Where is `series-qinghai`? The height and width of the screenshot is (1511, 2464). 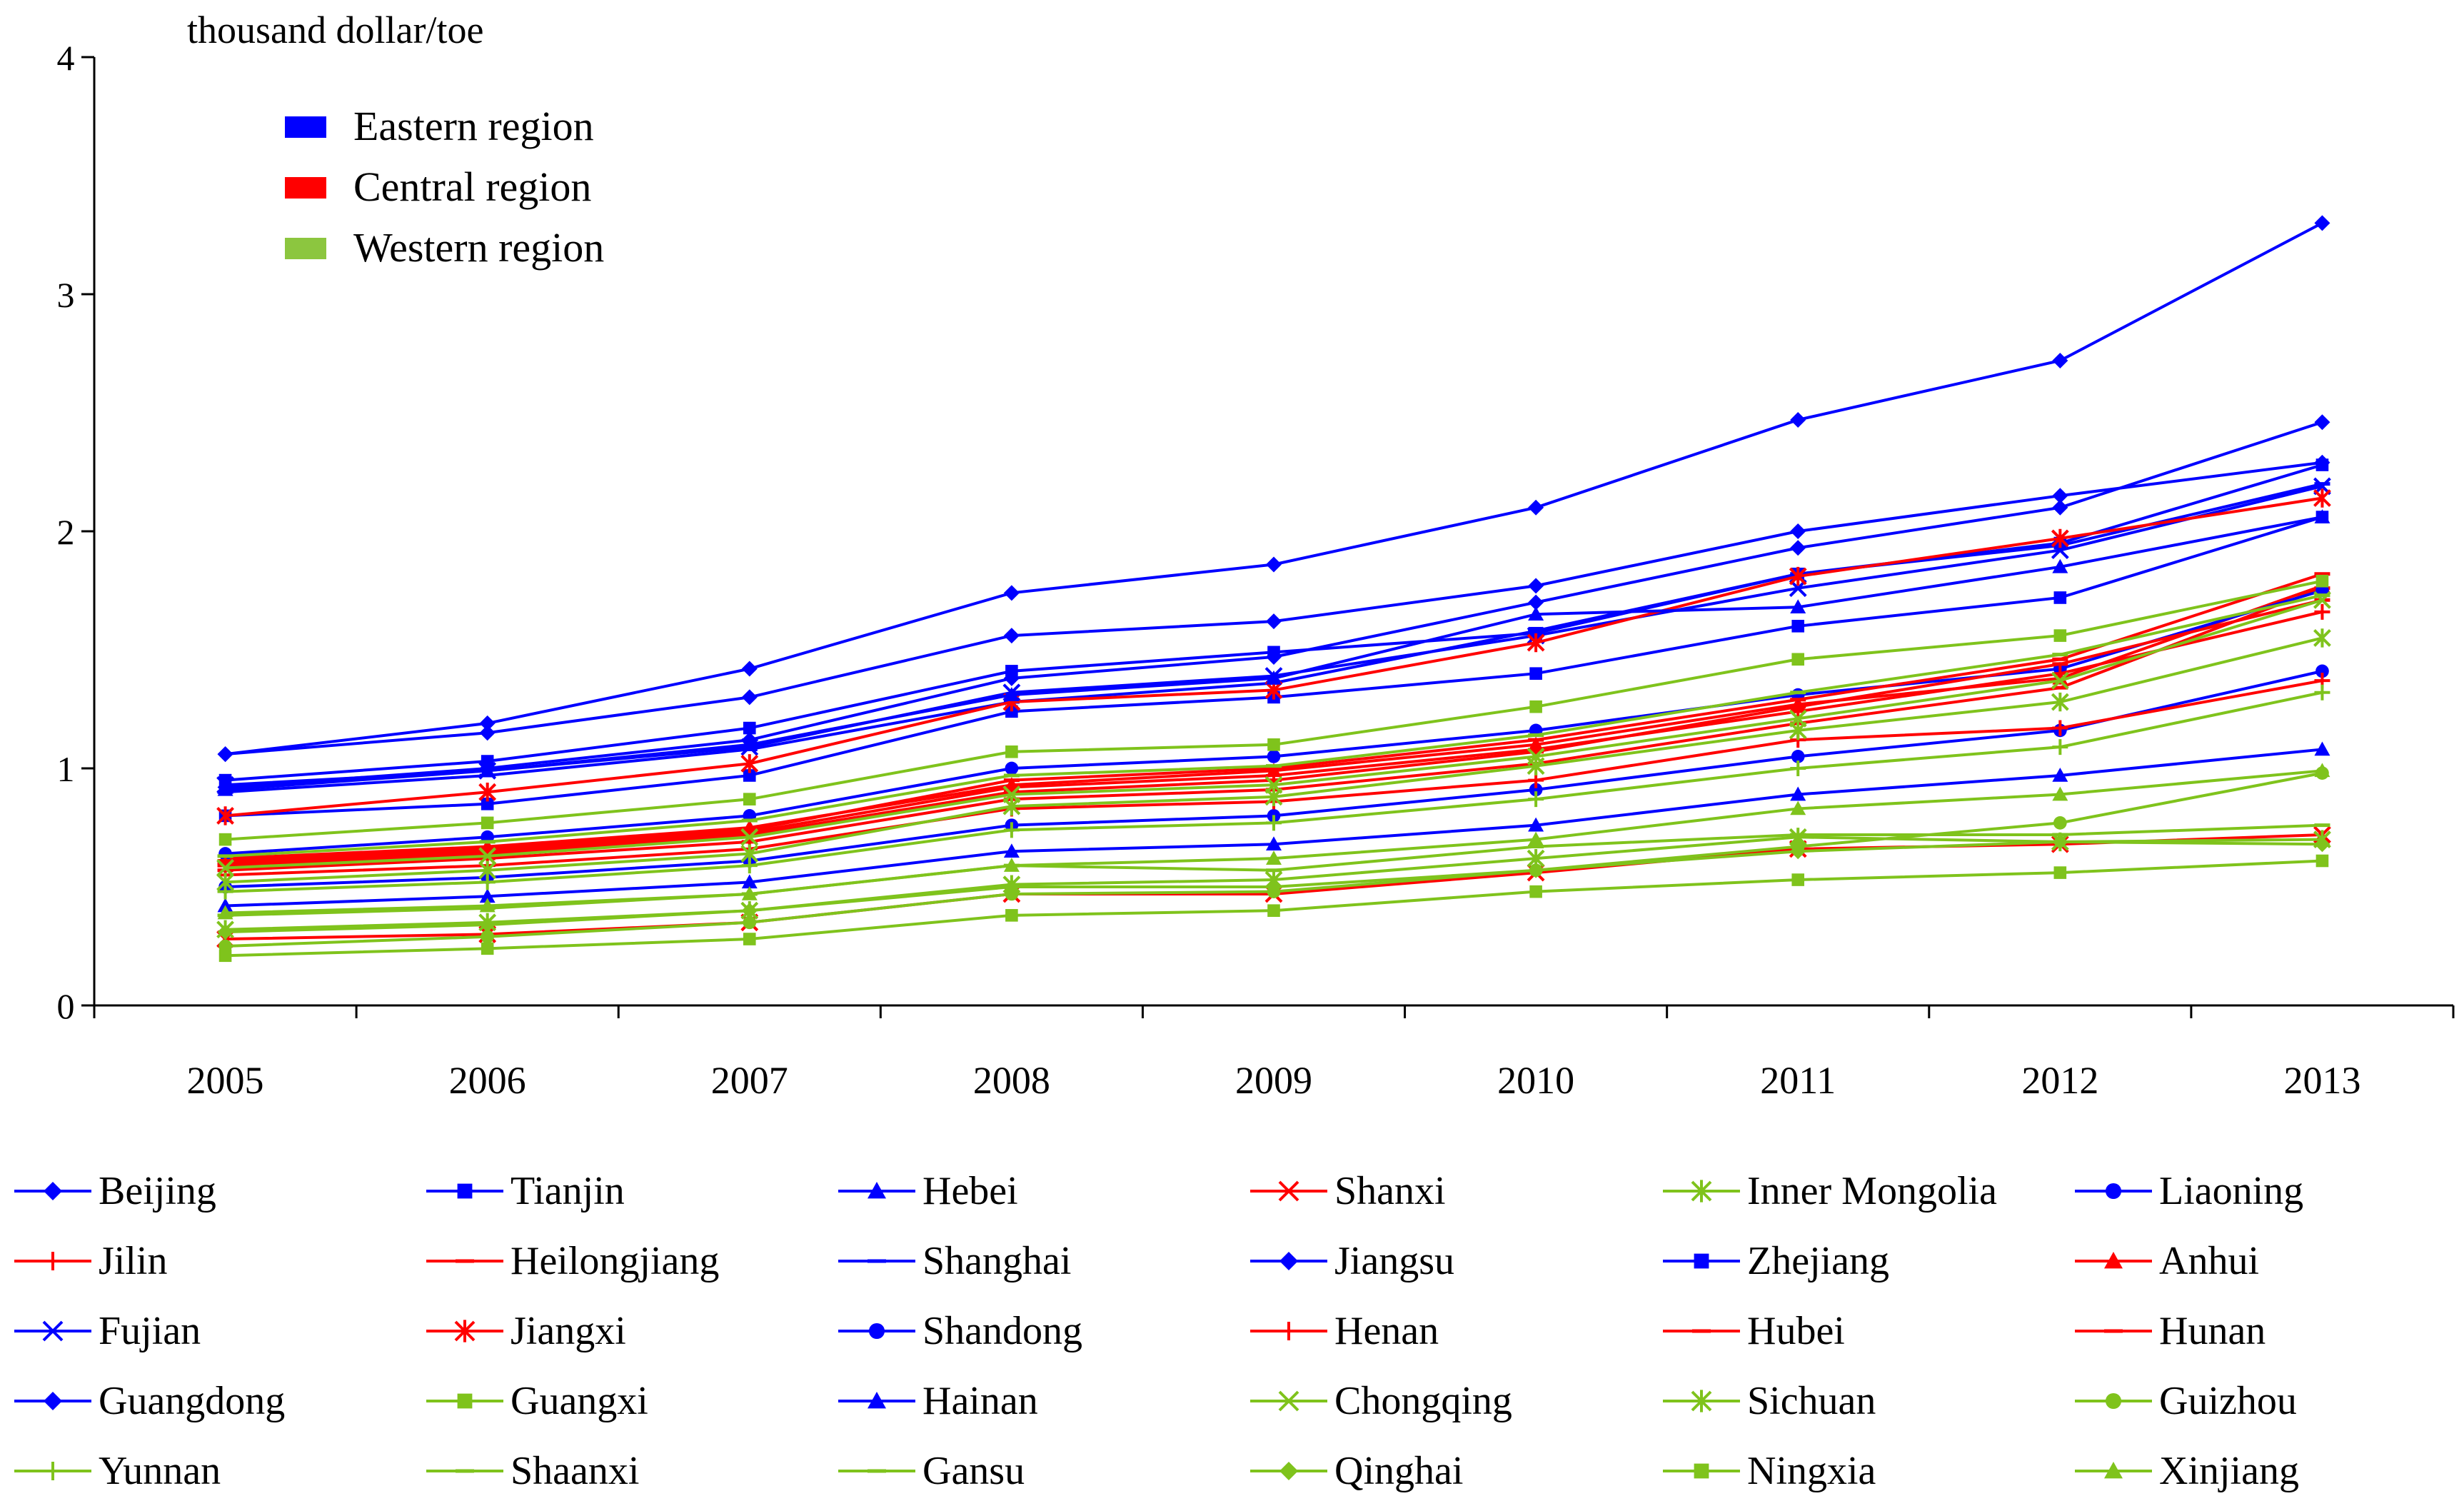 series-qinghai is located at coordinates (1274, 886).